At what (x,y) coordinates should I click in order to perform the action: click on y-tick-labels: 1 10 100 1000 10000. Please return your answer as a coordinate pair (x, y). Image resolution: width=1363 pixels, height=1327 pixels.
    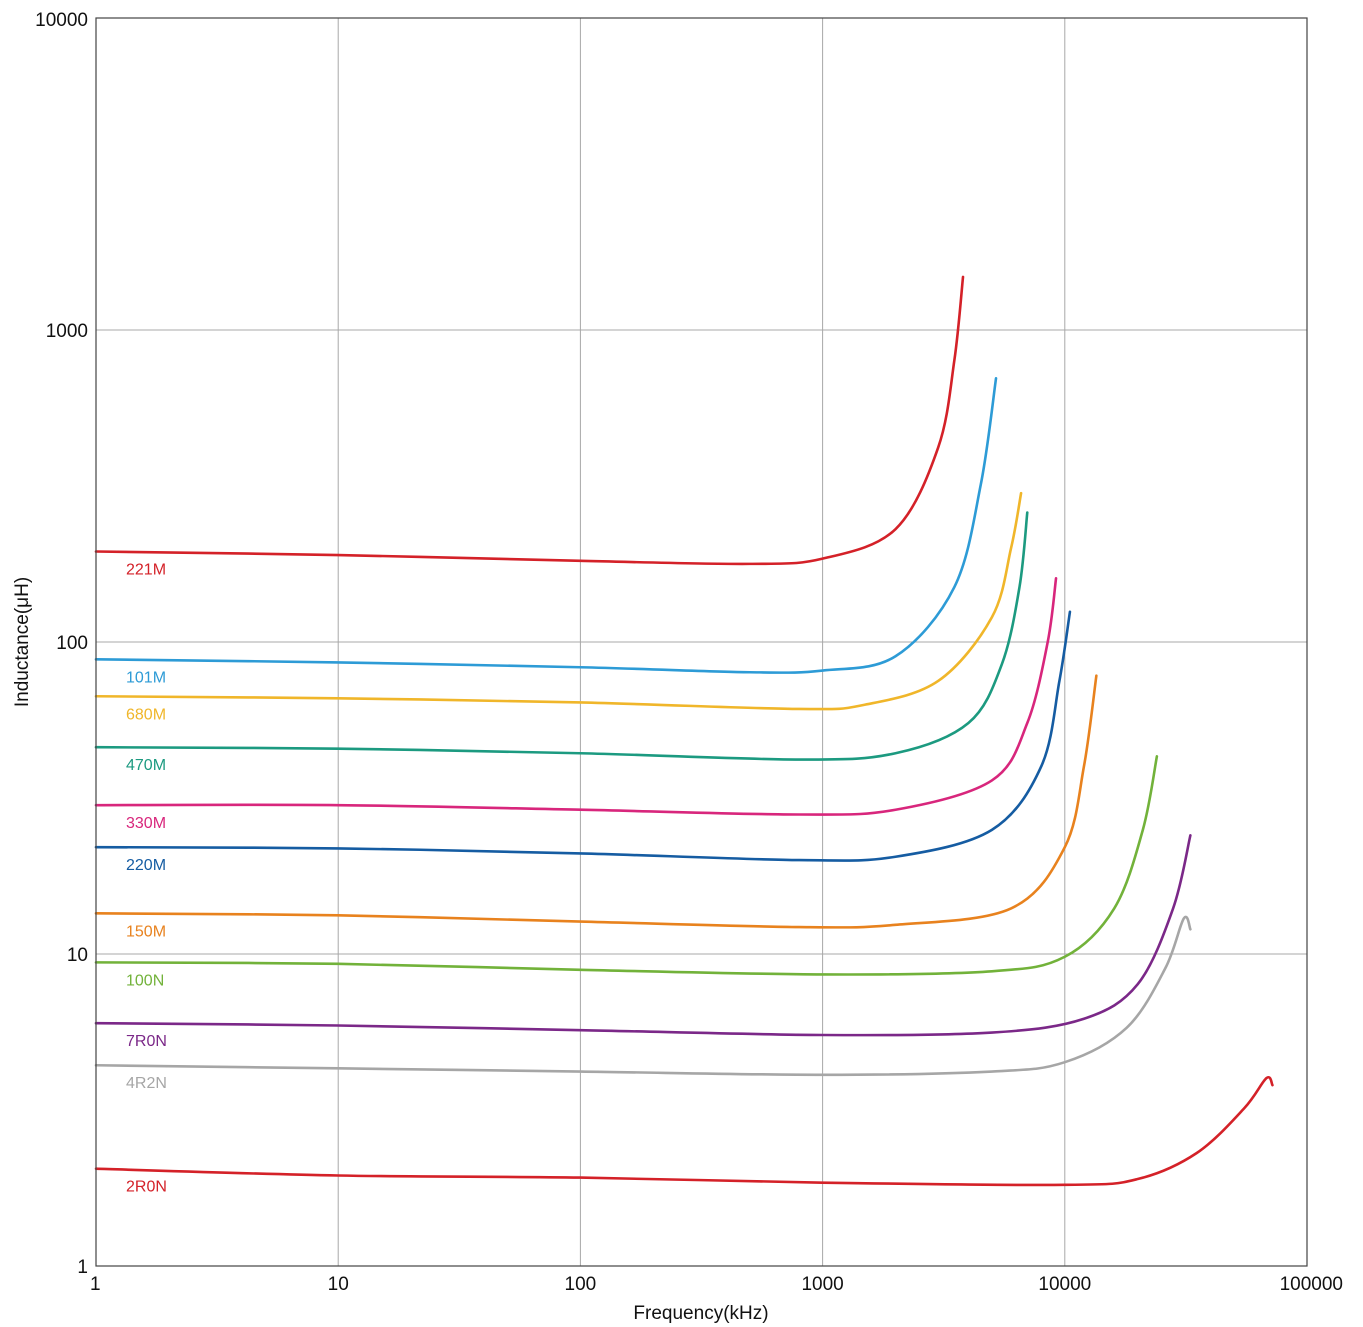
    Looking at the image, I should click on (61, 644).